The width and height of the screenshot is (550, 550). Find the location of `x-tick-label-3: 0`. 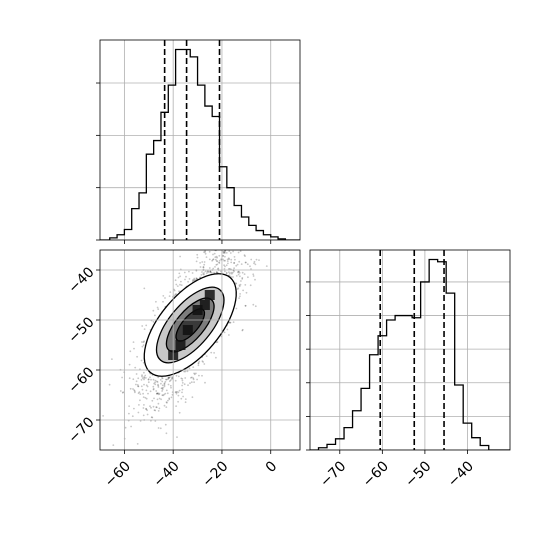

x-tick-label-3: 0 is located at coordinates (272, 467).